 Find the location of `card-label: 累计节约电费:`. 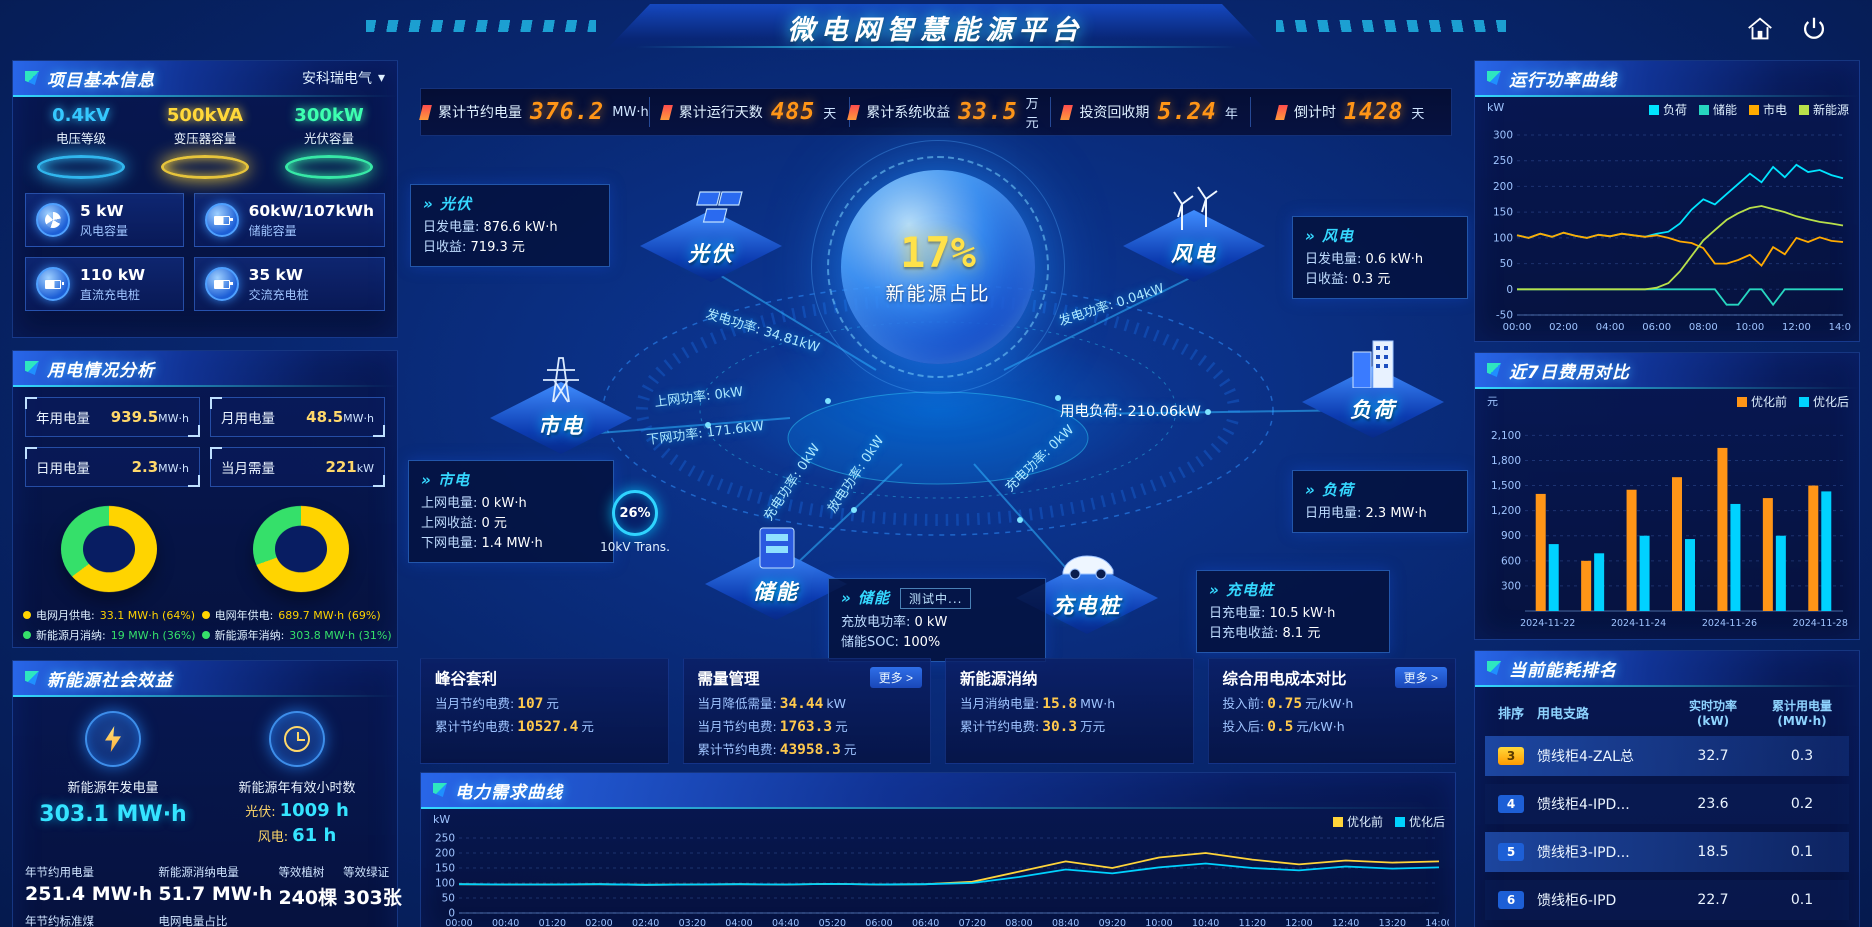

card-label: 累计节约电费: is located at coordinates (1000, 727).